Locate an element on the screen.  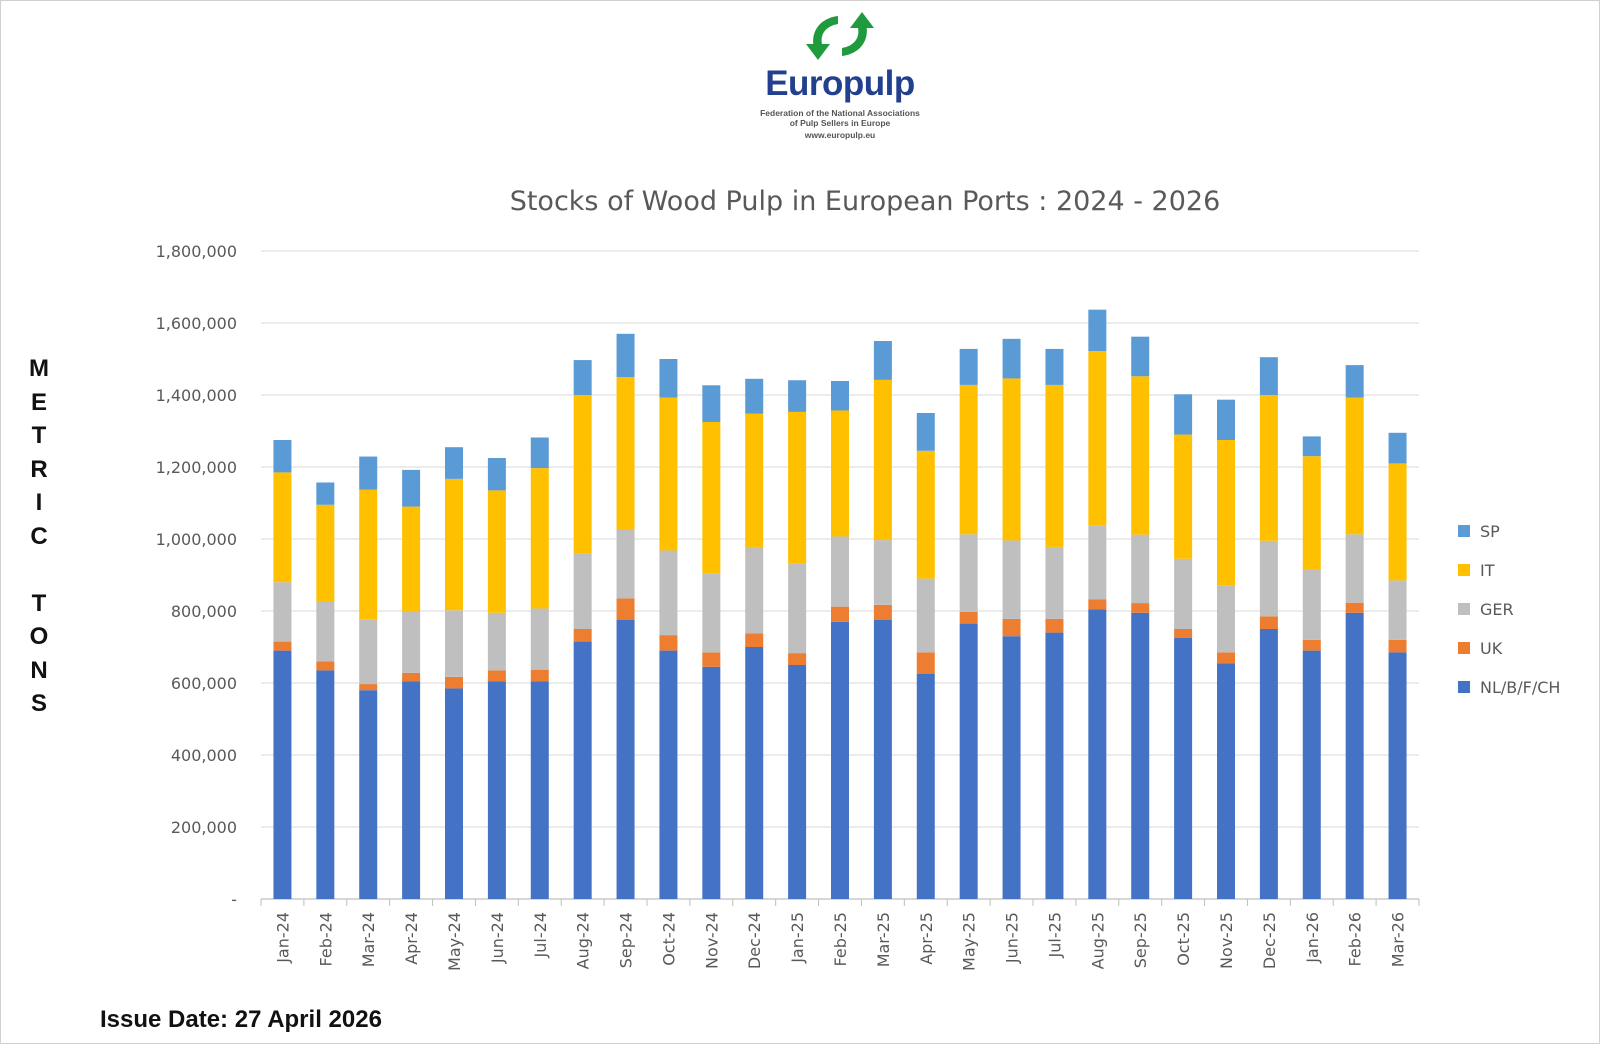
x-tick-label: Sep-25 is located at coordinates (1140, 940).